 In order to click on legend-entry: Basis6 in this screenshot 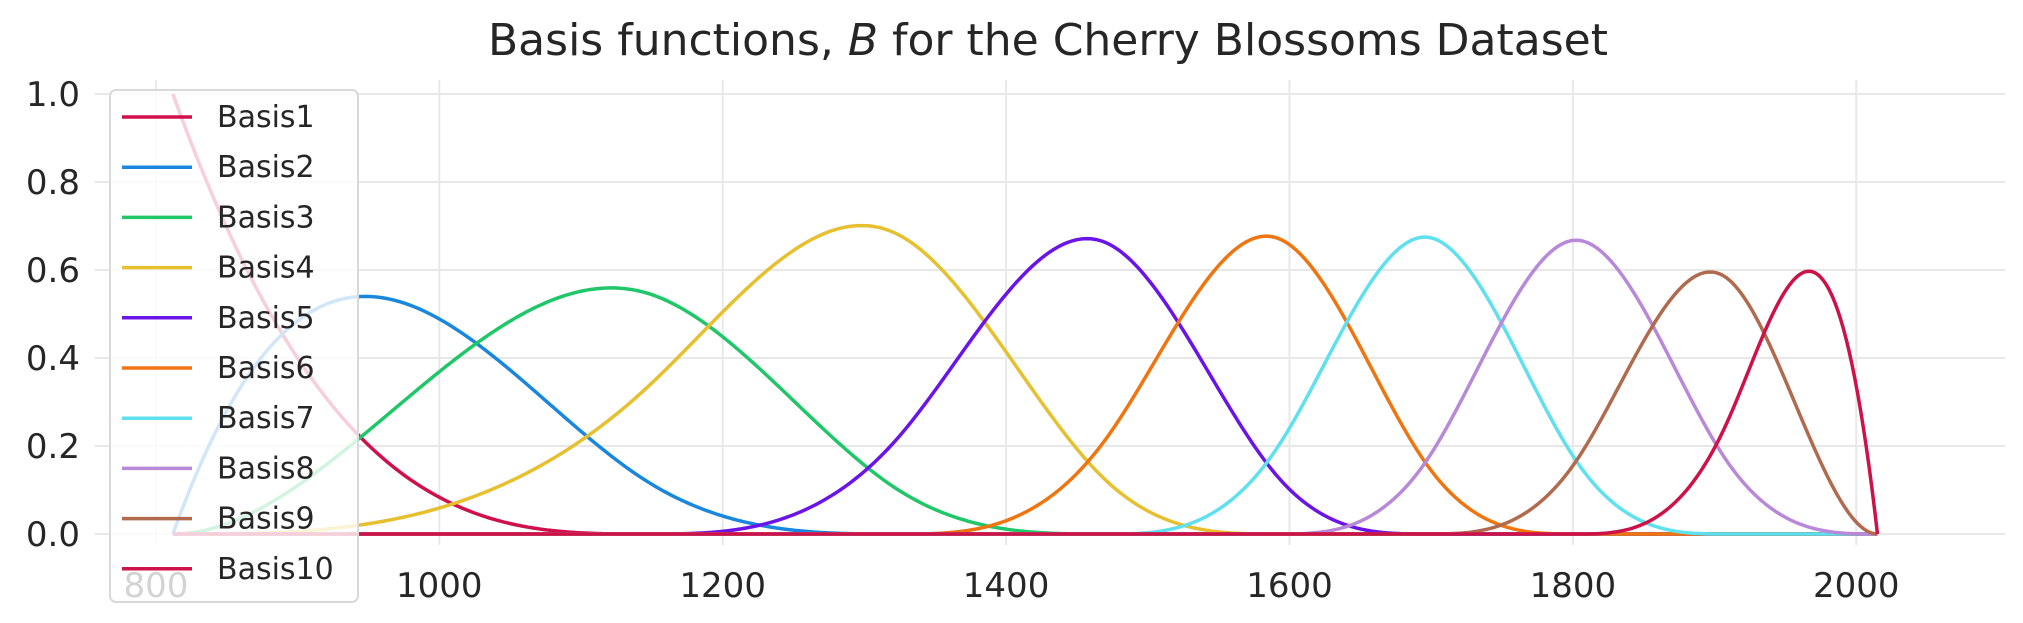, I will do `click(218, 368)`.